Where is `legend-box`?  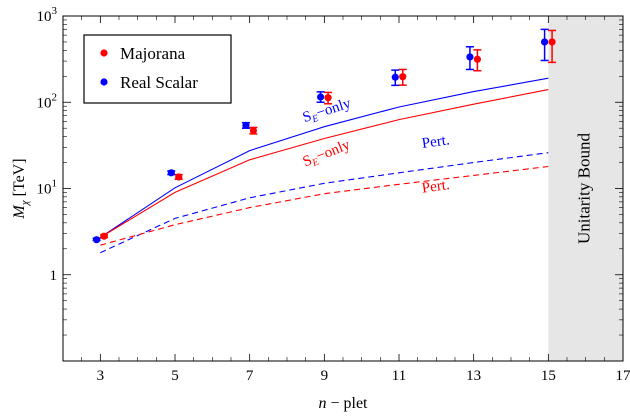 legend-box is located at coordinates (157, 69).